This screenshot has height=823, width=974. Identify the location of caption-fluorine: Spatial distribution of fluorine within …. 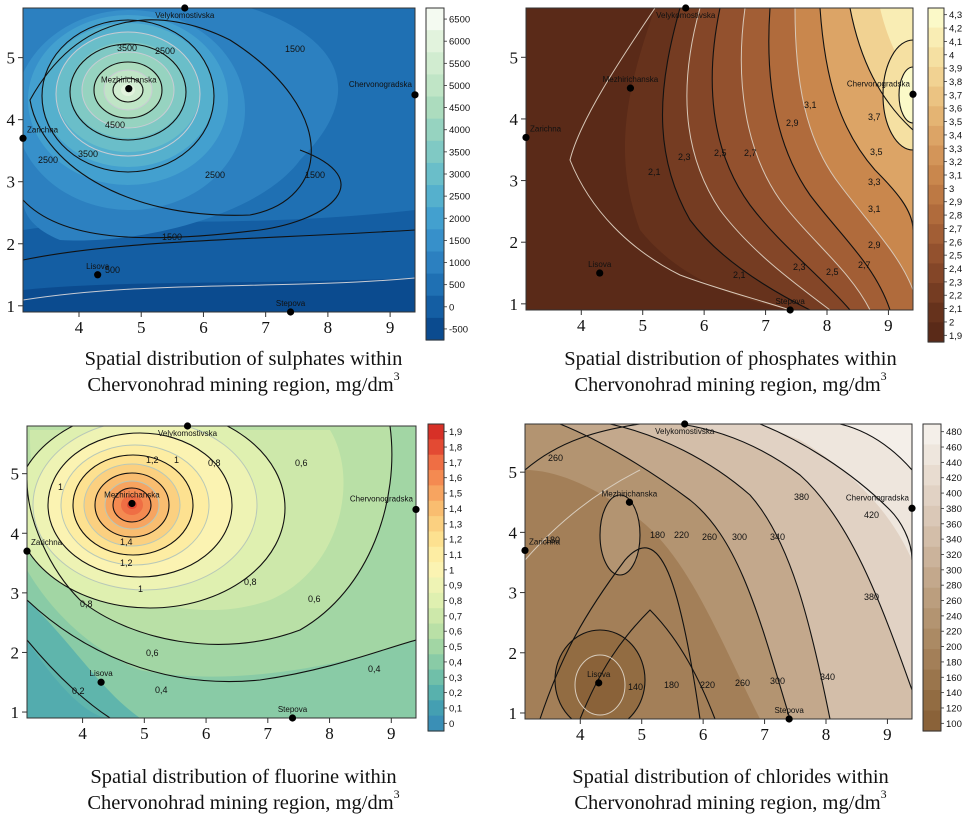
(243, 790).